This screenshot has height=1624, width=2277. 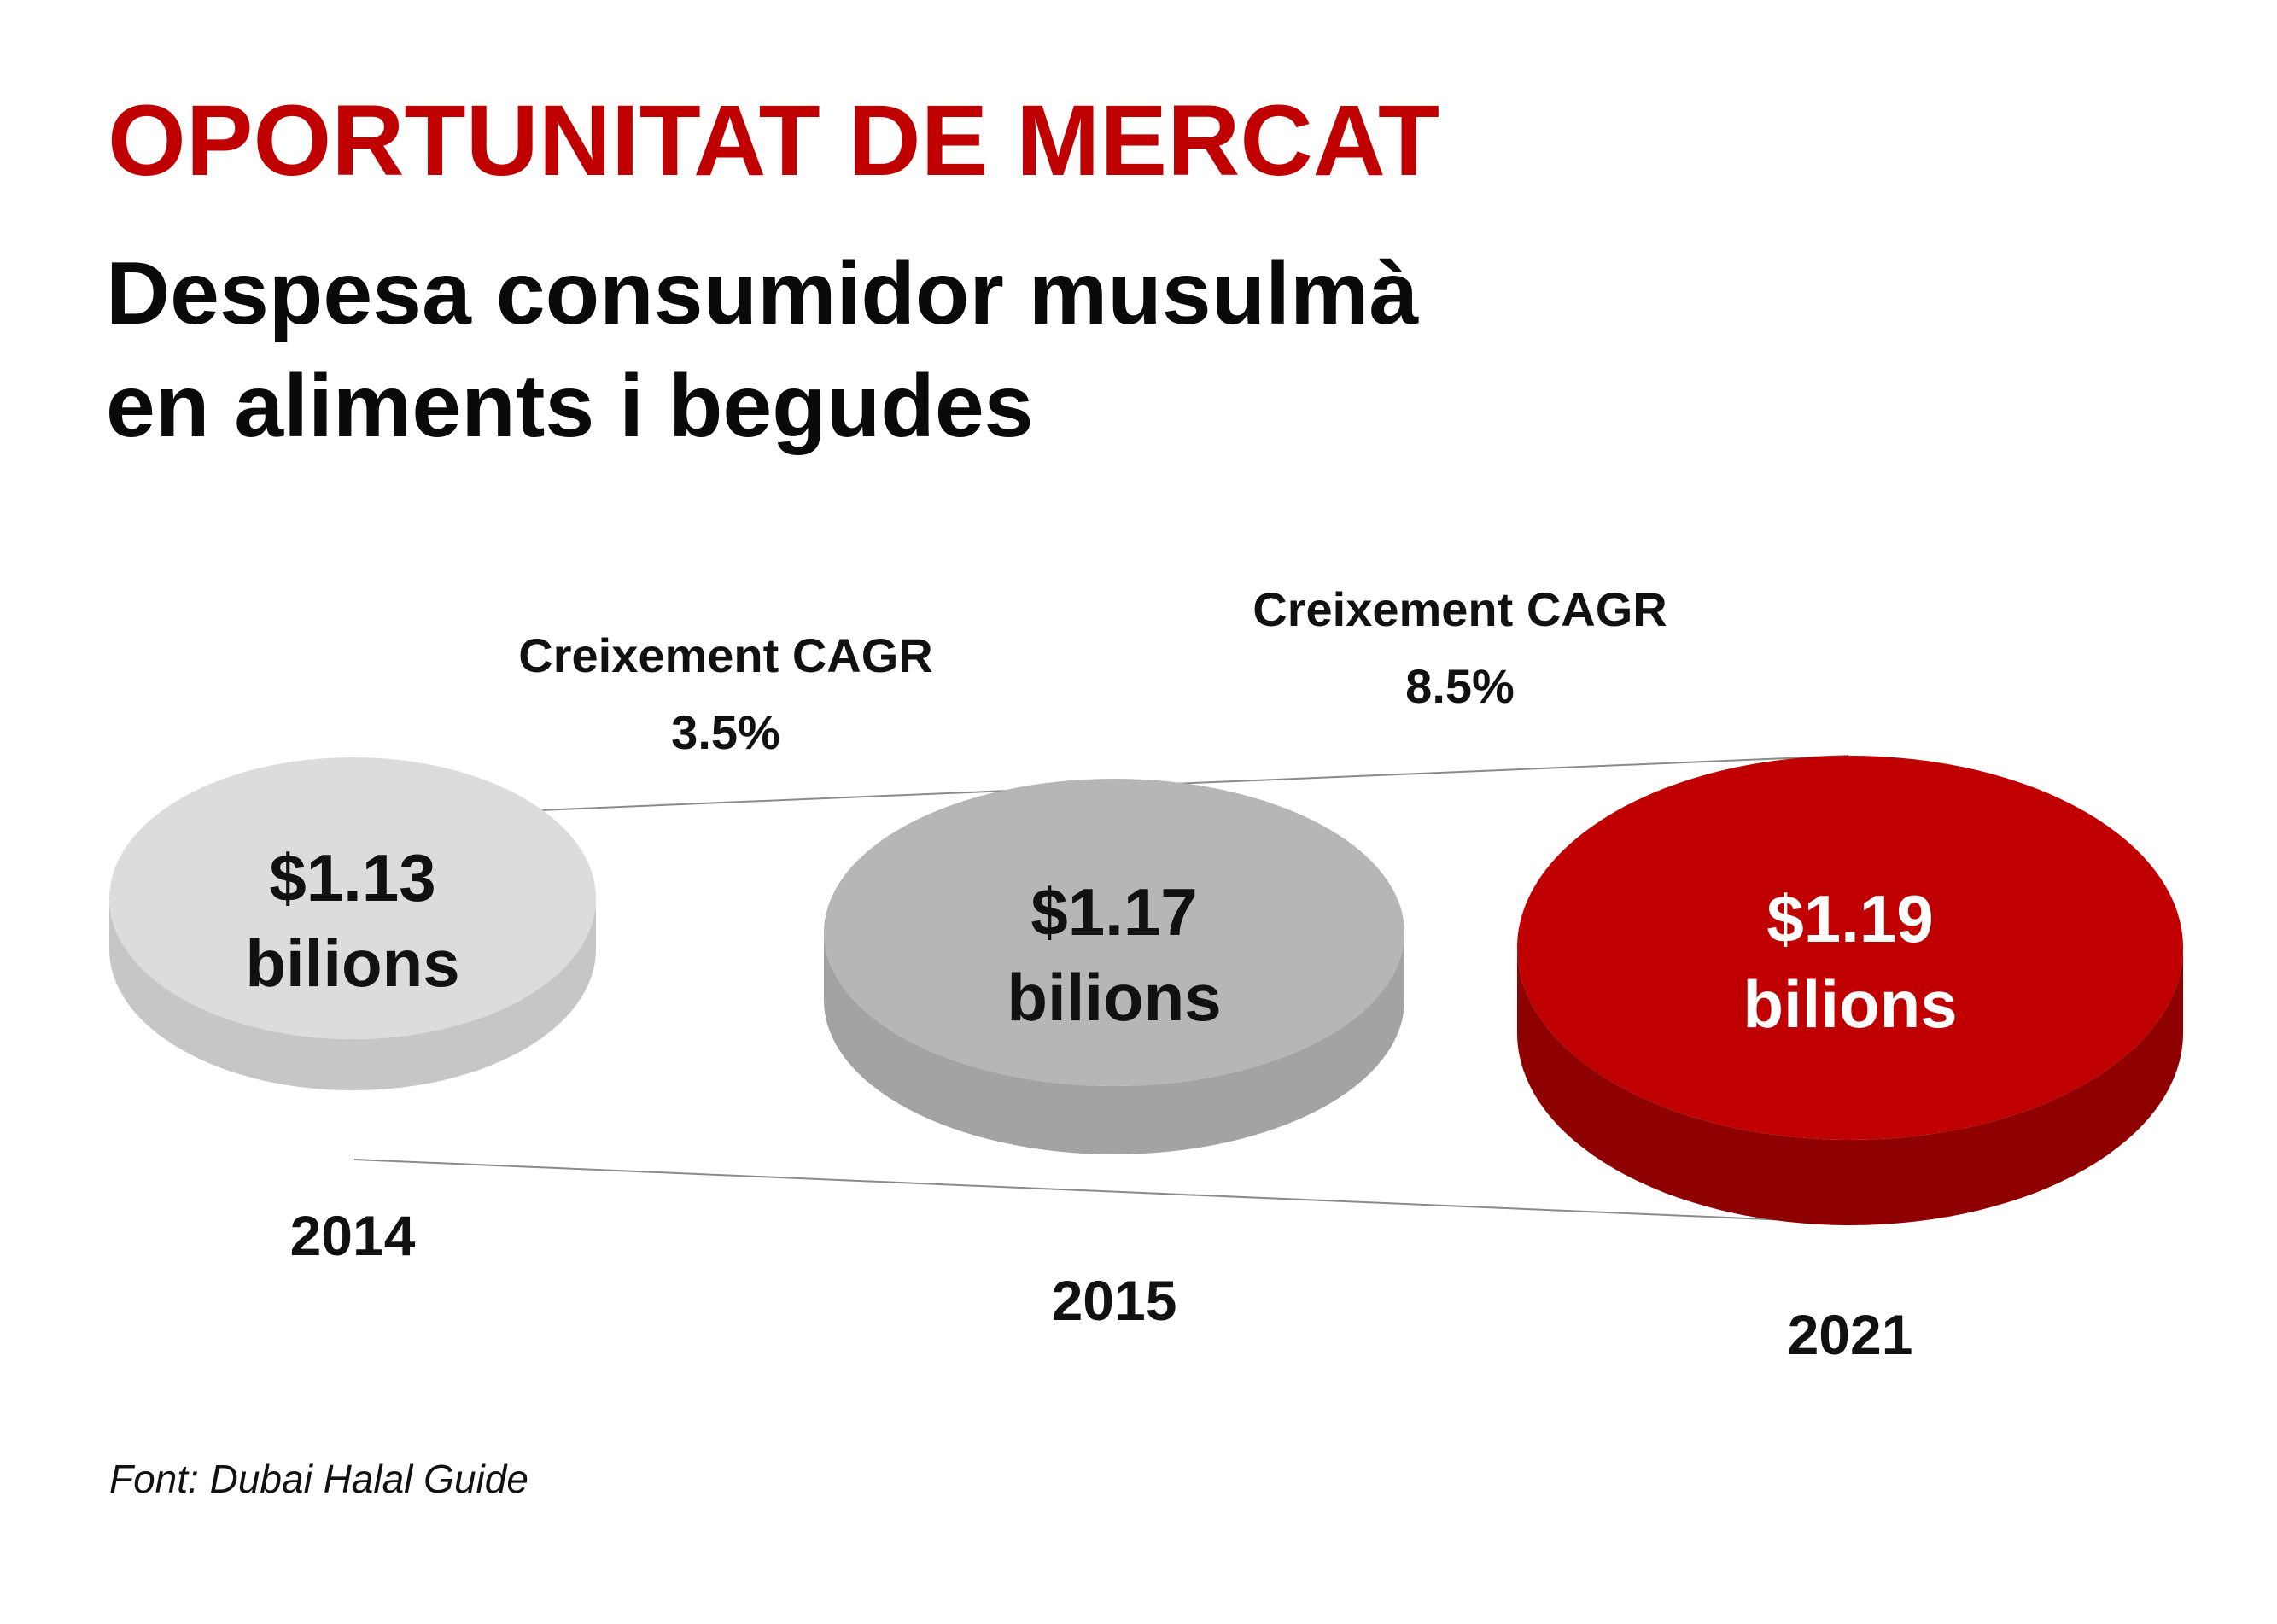 I want to click on disc-2021: $1.19 bilions 2021, so click(x=1850, y=1061).